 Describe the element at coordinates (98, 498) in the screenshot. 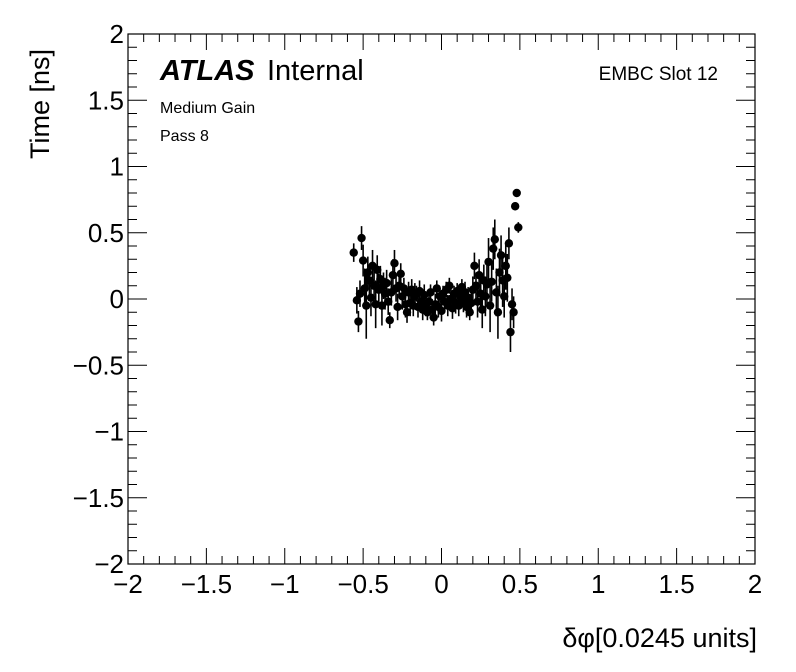

I see `y-tick-label: −1.5` at that location.